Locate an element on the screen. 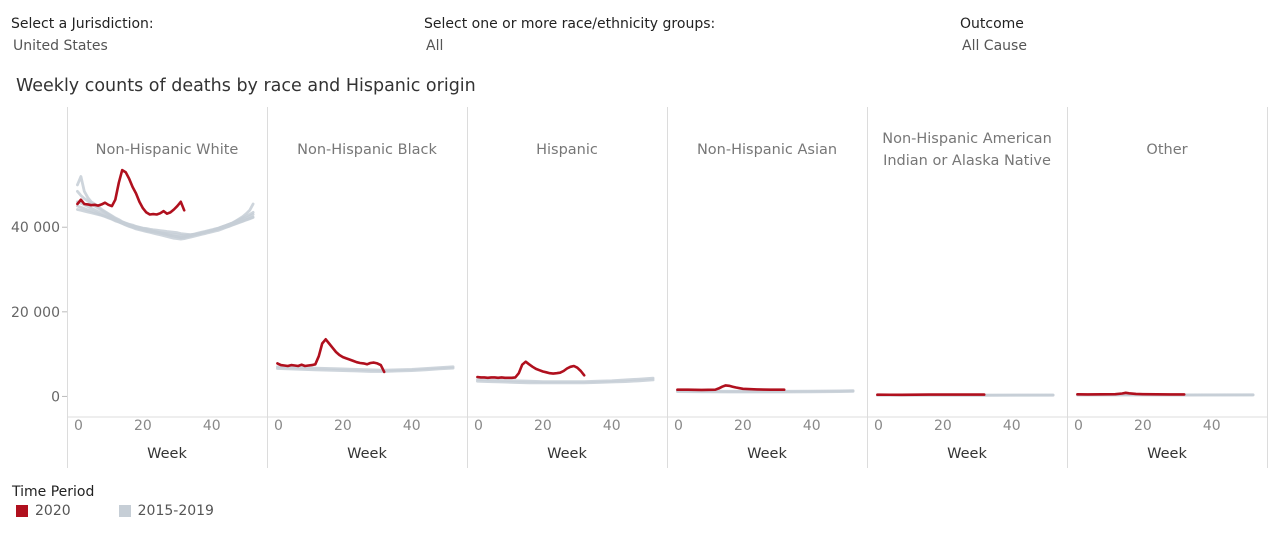  panel-title-non-hispanic-black: Non-Hispanic Black is located at coordinates (367, 150).